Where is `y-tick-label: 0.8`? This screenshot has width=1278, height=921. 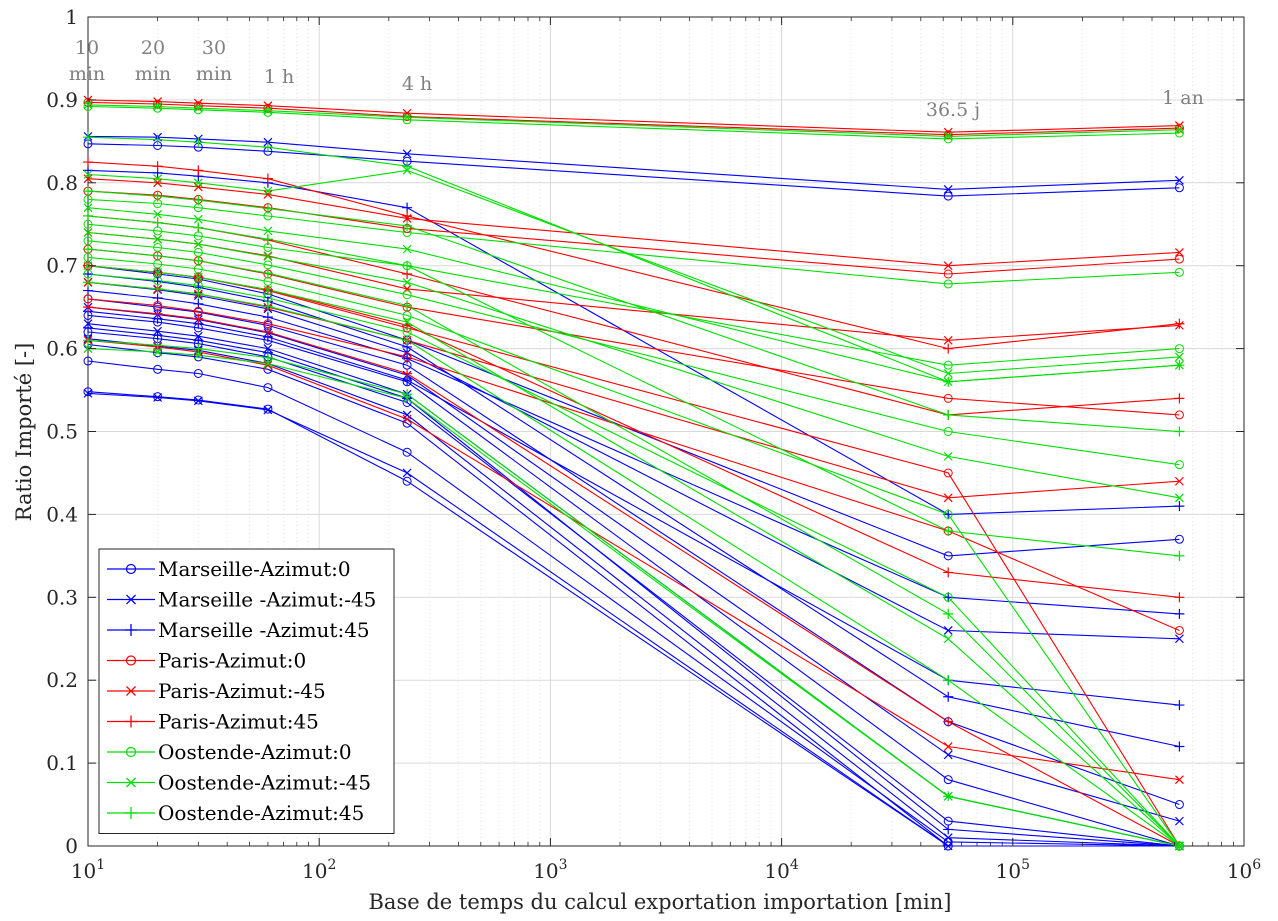
y-tick-label: 0.8 is located at coordinates (62, 183).